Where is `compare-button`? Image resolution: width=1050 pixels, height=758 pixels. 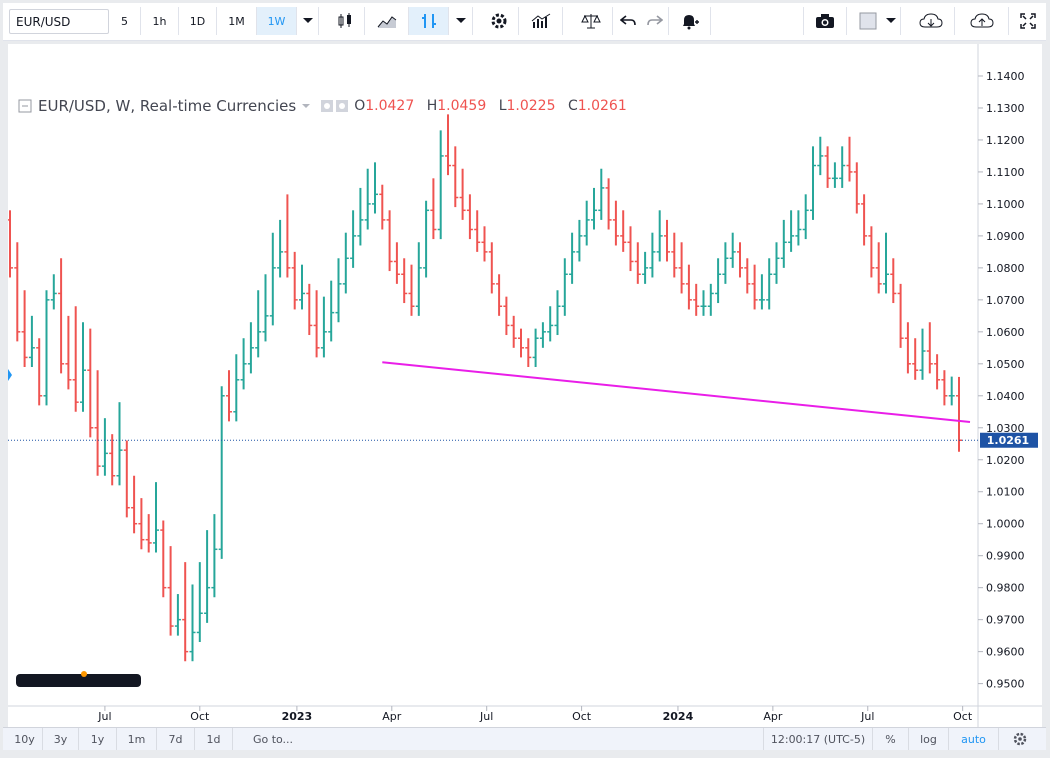 compare-button is located at coordinates (591, 21).